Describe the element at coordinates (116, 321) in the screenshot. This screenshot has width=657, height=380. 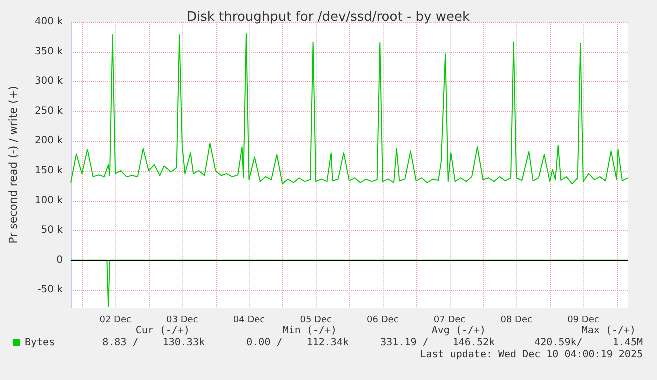
I see `x-tick-label: 02 Dec` at that location.